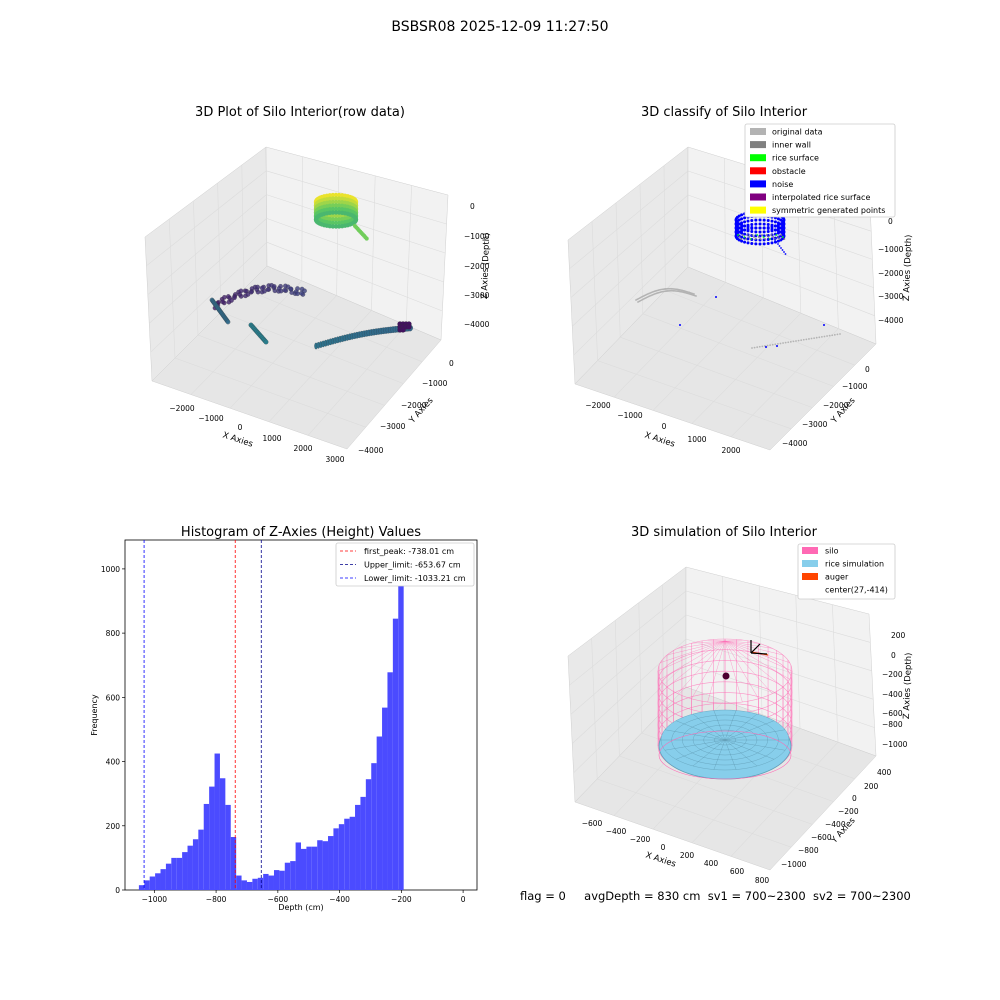 This screenshot has height=1000, width=1000. I want to click on panel2-ztick: −4000, so click(891, 320).